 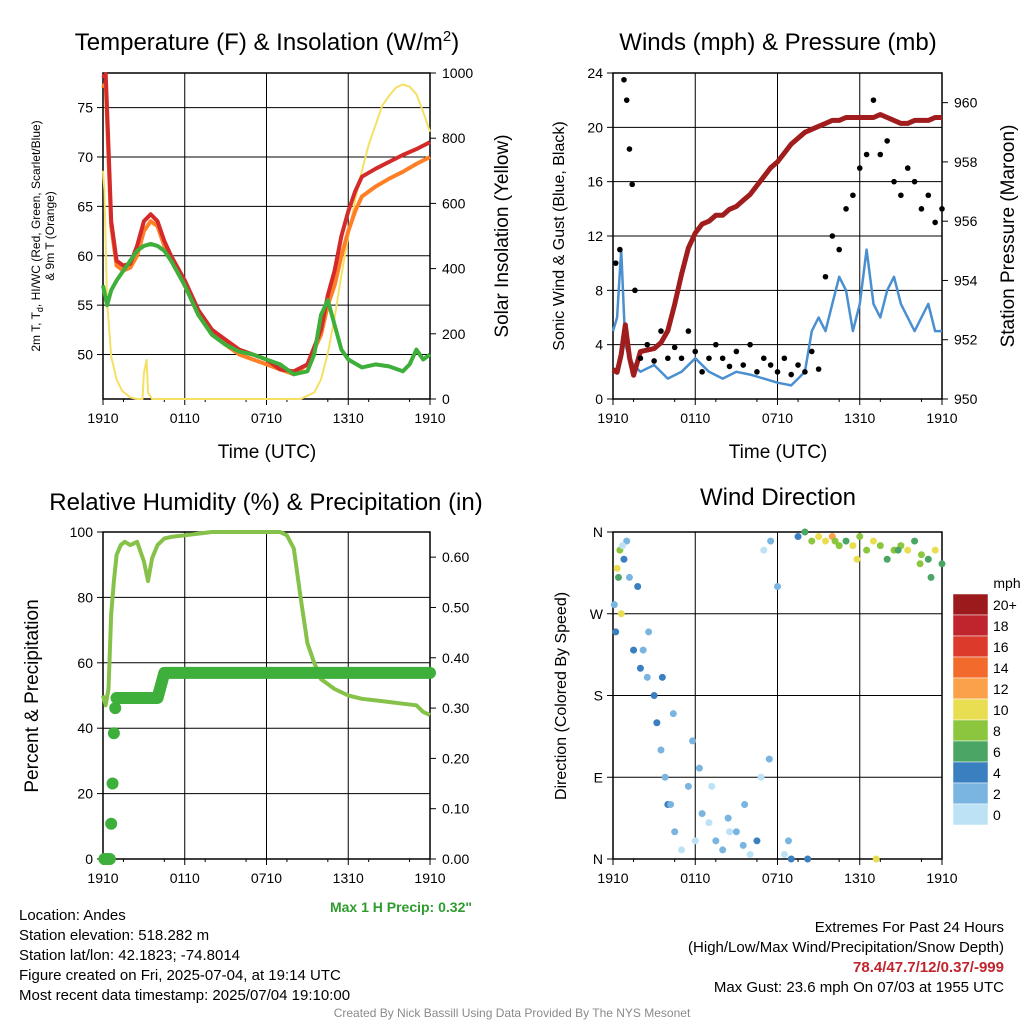 I want to click on series-wind-line, so click(x=776, y=317).